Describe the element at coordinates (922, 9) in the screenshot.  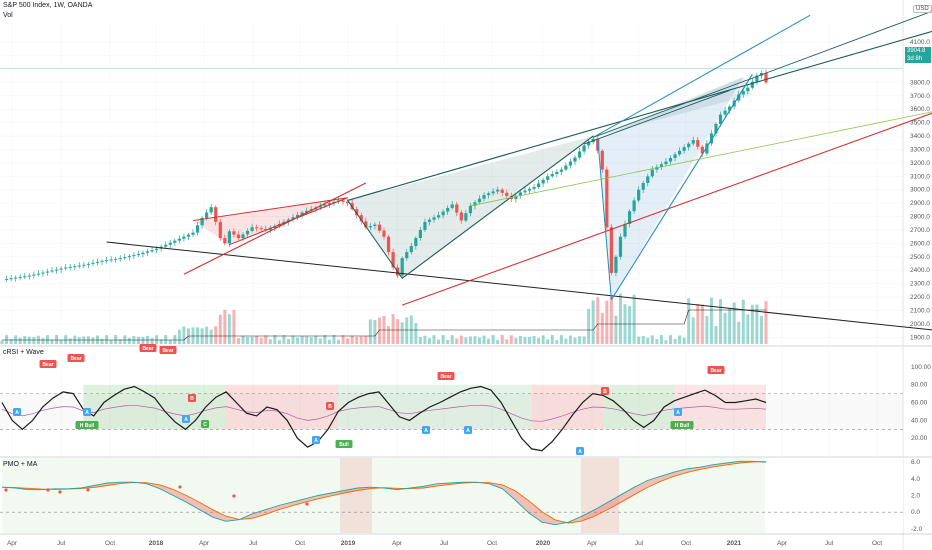
I see `currency-badge: USD` at that location.